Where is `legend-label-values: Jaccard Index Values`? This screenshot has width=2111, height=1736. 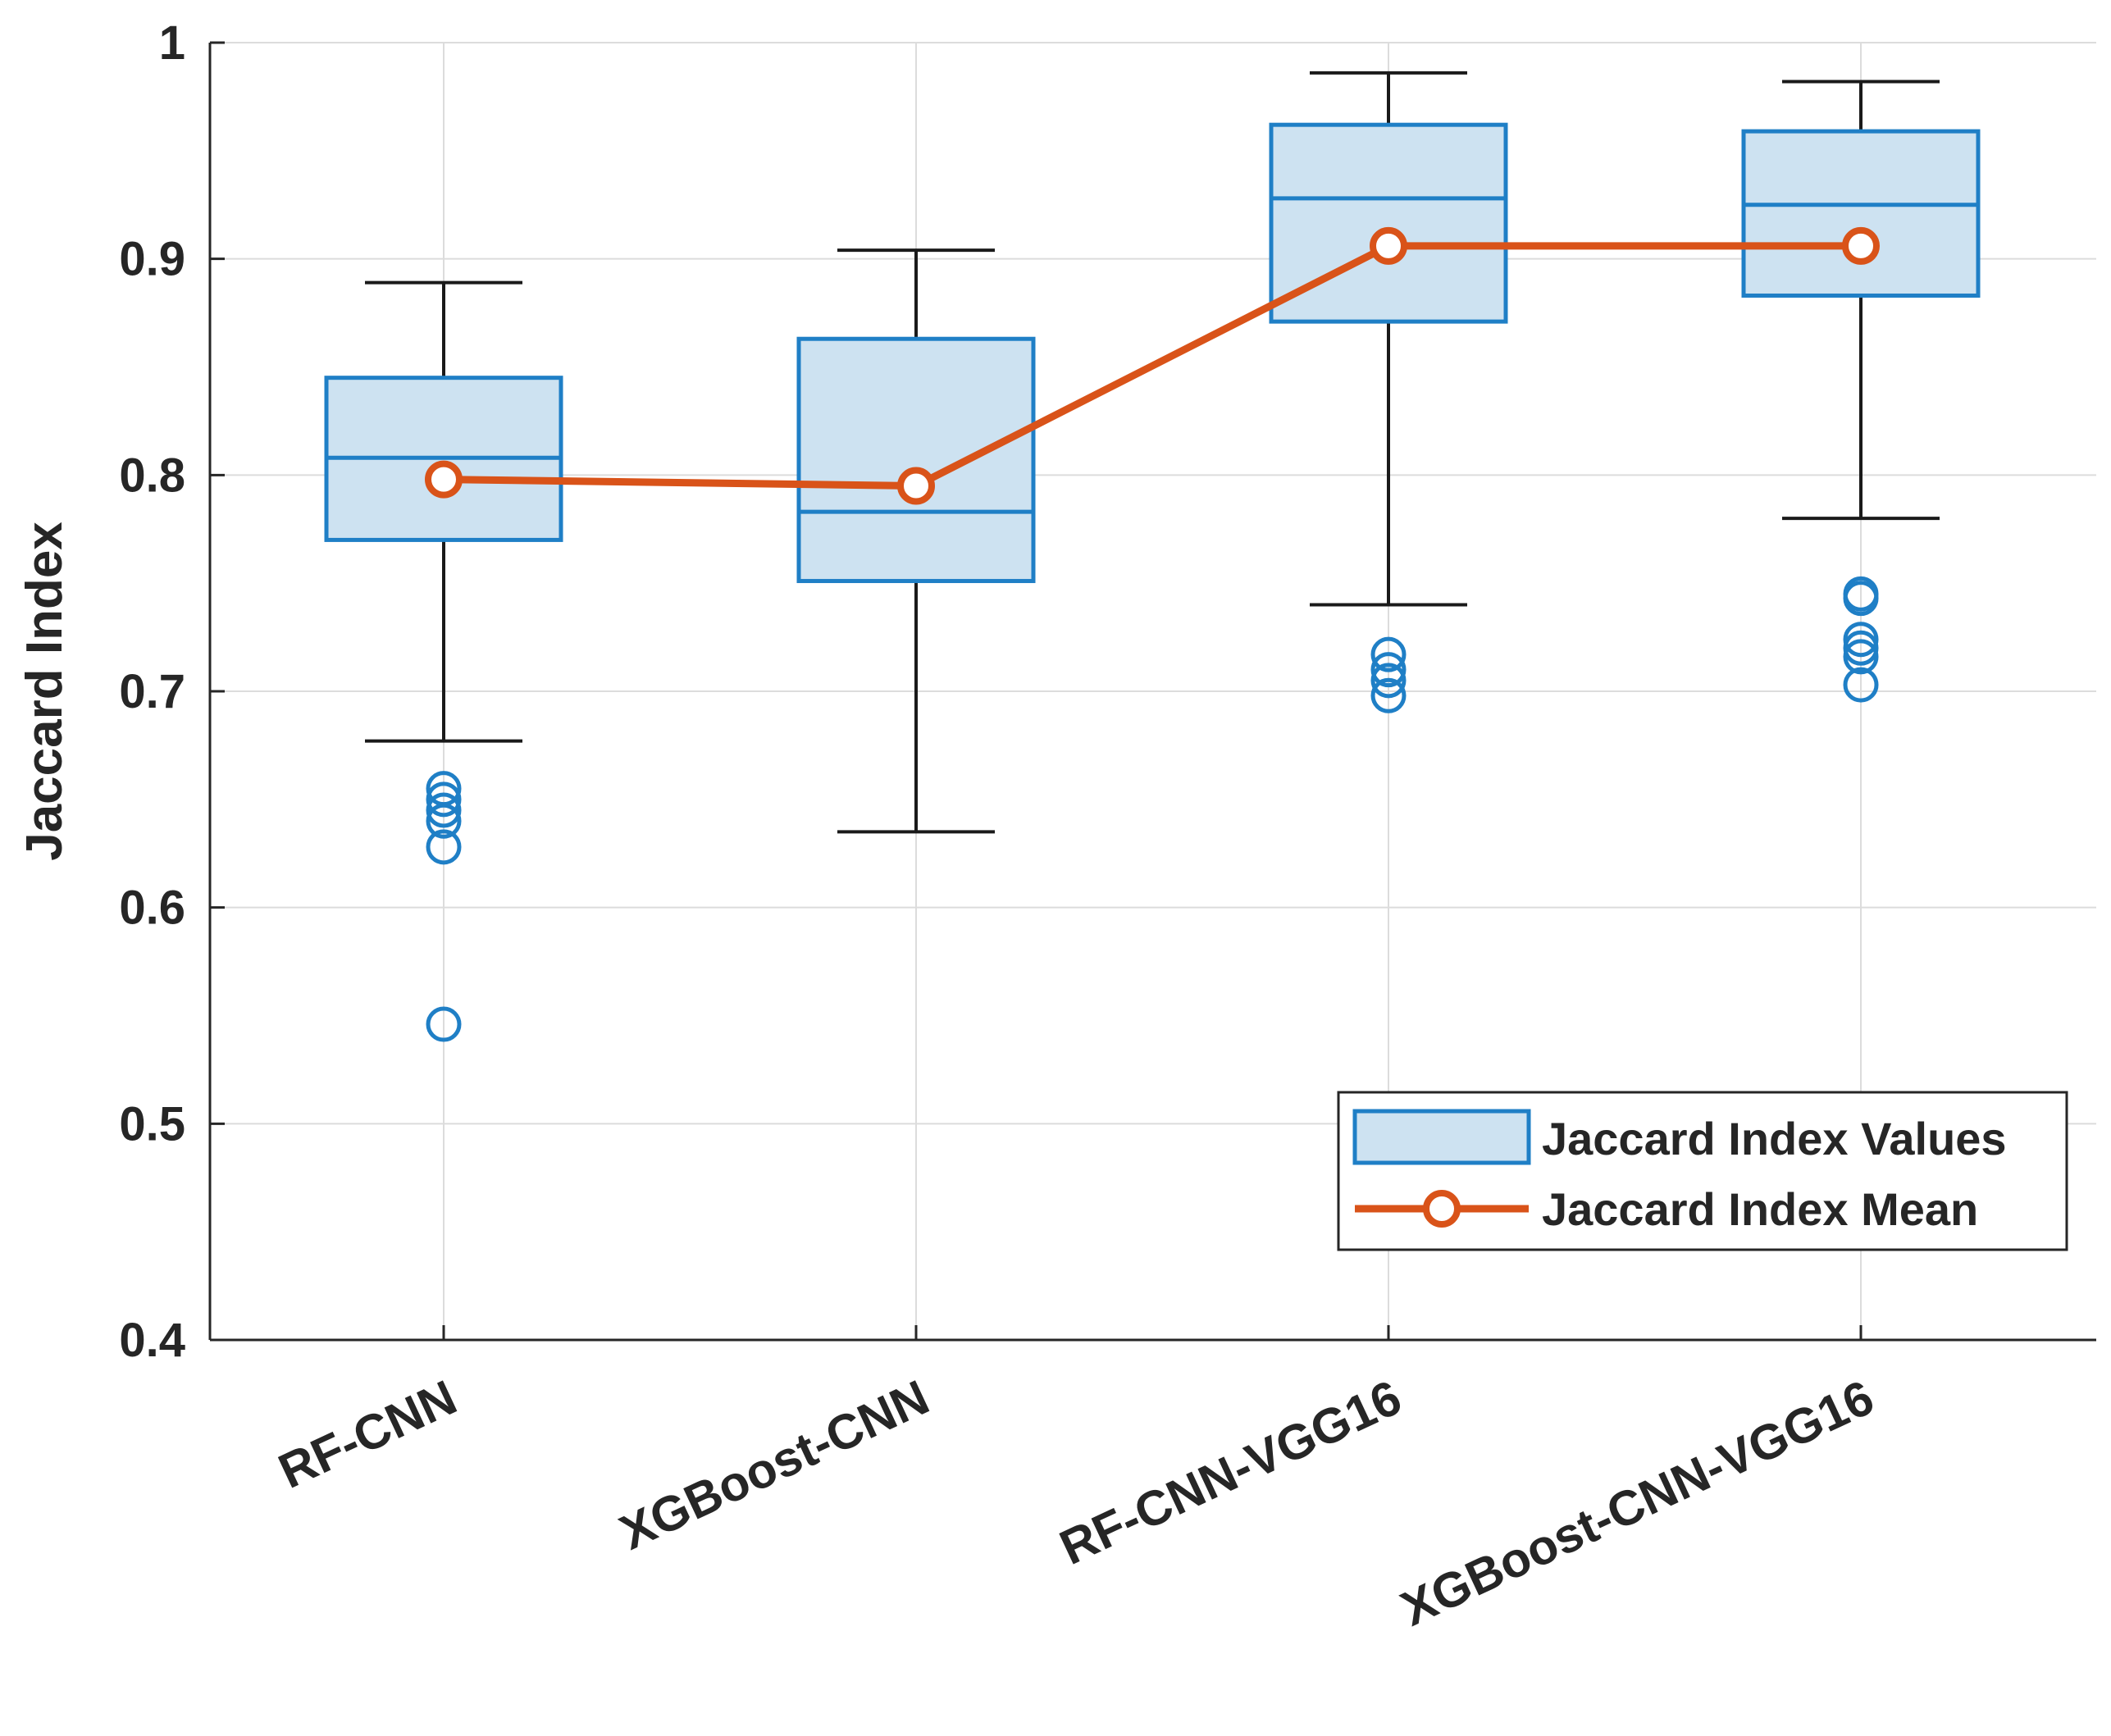 legend-label-values: Jaccard Index Values is located at coordinates (1774, 1139).